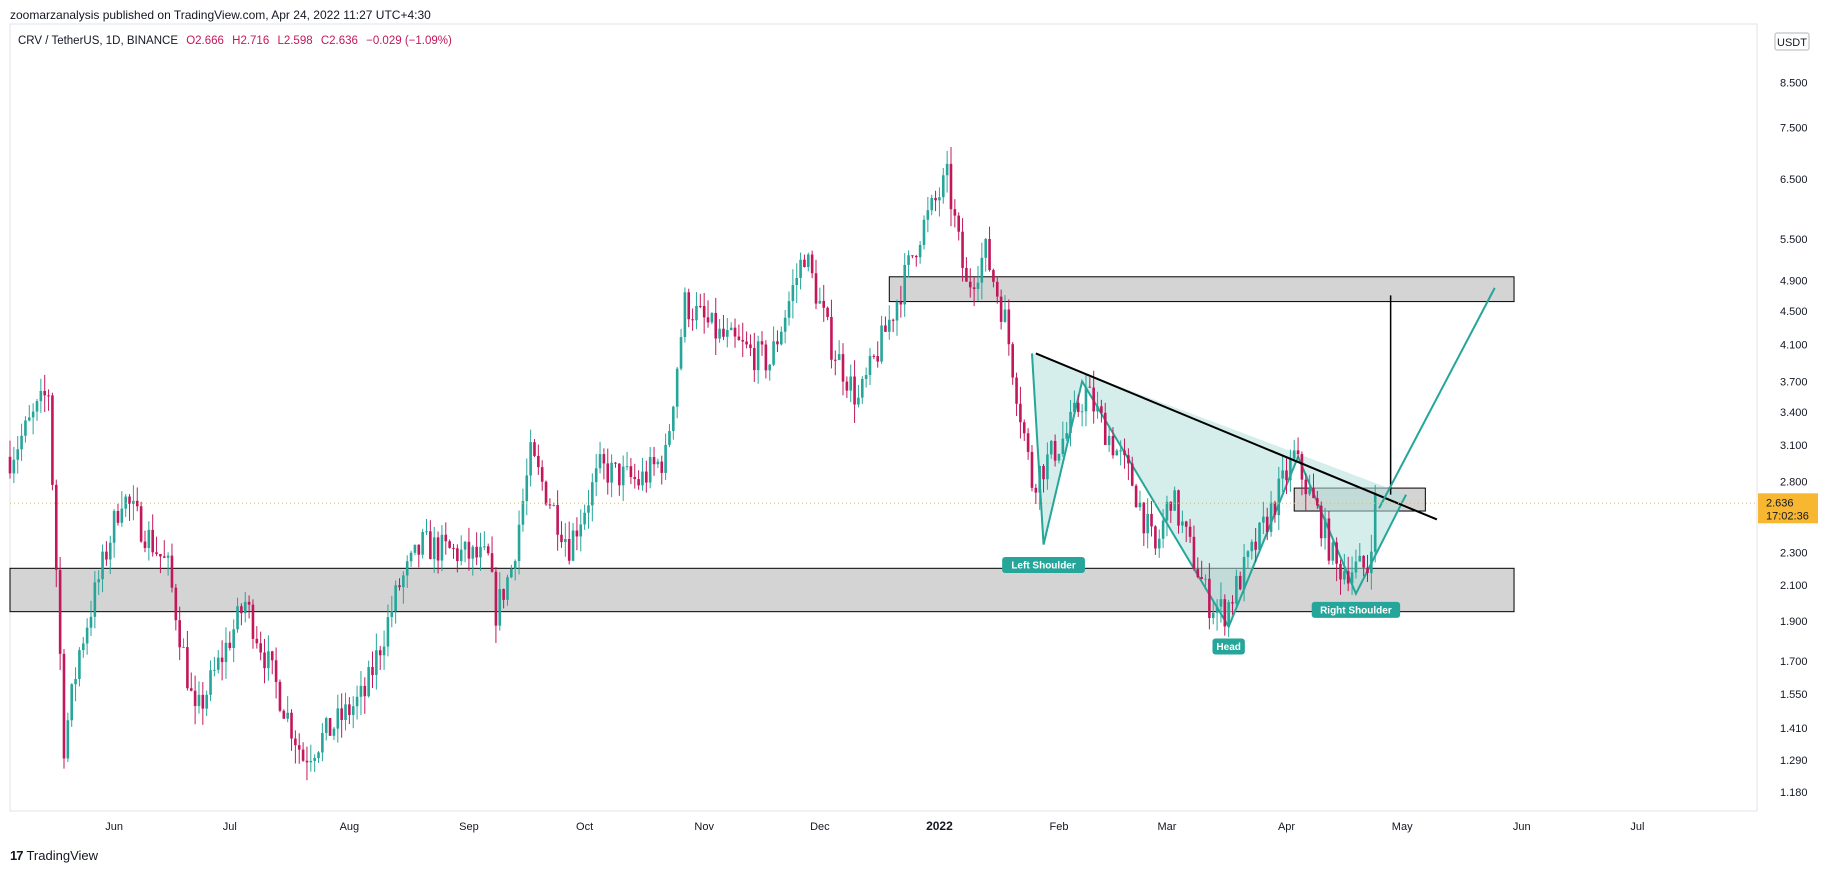 Image resolution: width=1834 pixels, height=875 pixels. I want to click on pattern-label-box, so click(1043, 565).